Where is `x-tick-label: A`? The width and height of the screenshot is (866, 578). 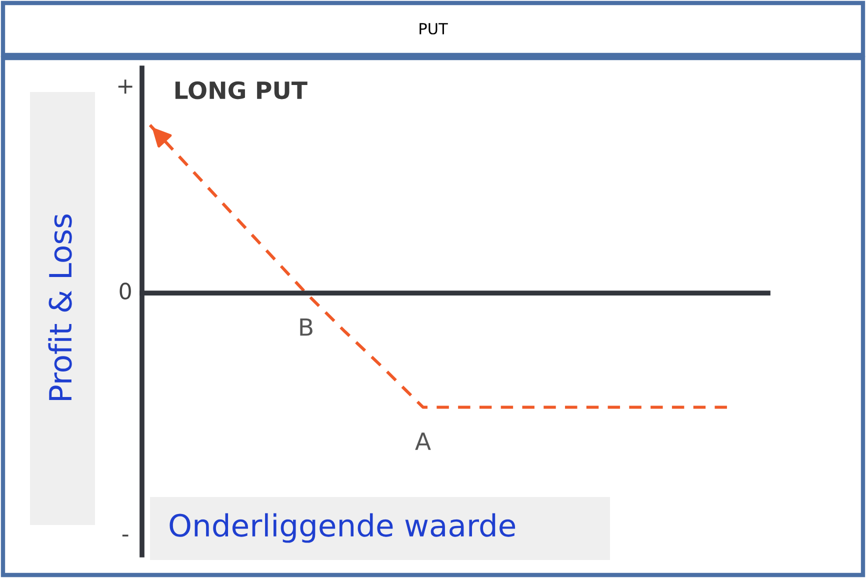 x-tick-label: A is located at coordinates (423, 441).